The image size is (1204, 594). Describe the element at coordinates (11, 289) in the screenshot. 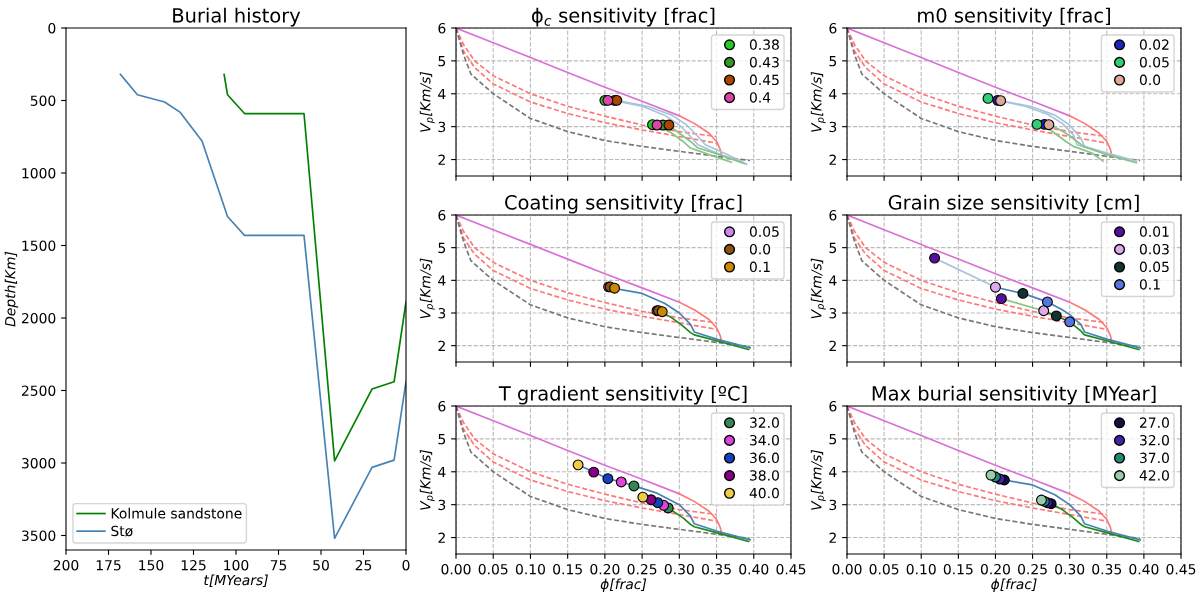

I see `y-axis-title: Depth[Km]` at that location.